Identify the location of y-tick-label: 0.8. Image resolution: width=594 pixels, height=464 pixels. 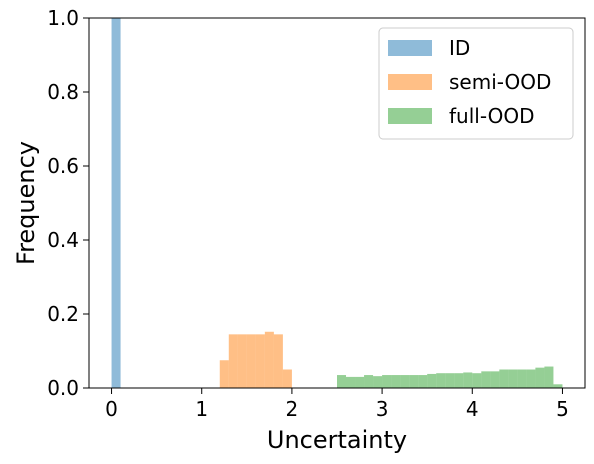
(63, 92).